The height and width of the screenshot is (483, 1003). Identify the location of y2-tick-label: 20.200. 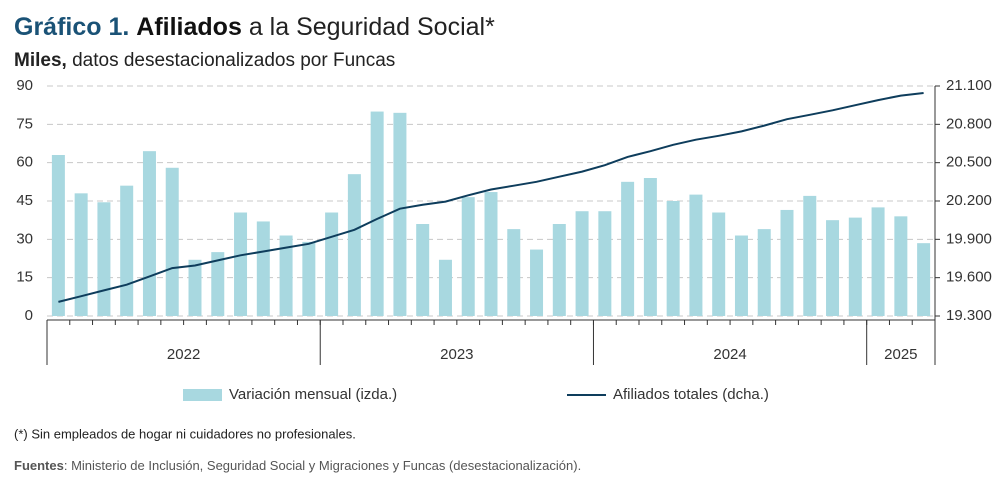
(969, 200).